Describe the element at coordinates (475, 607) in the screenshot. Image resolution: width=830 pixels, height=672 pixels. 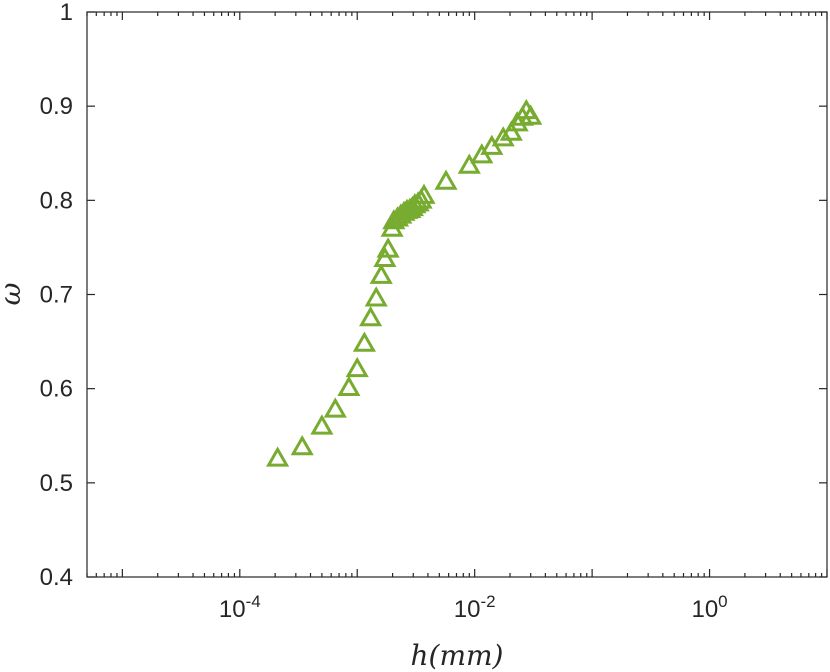
I see `x-tick-label: 10⁻²` at that location.